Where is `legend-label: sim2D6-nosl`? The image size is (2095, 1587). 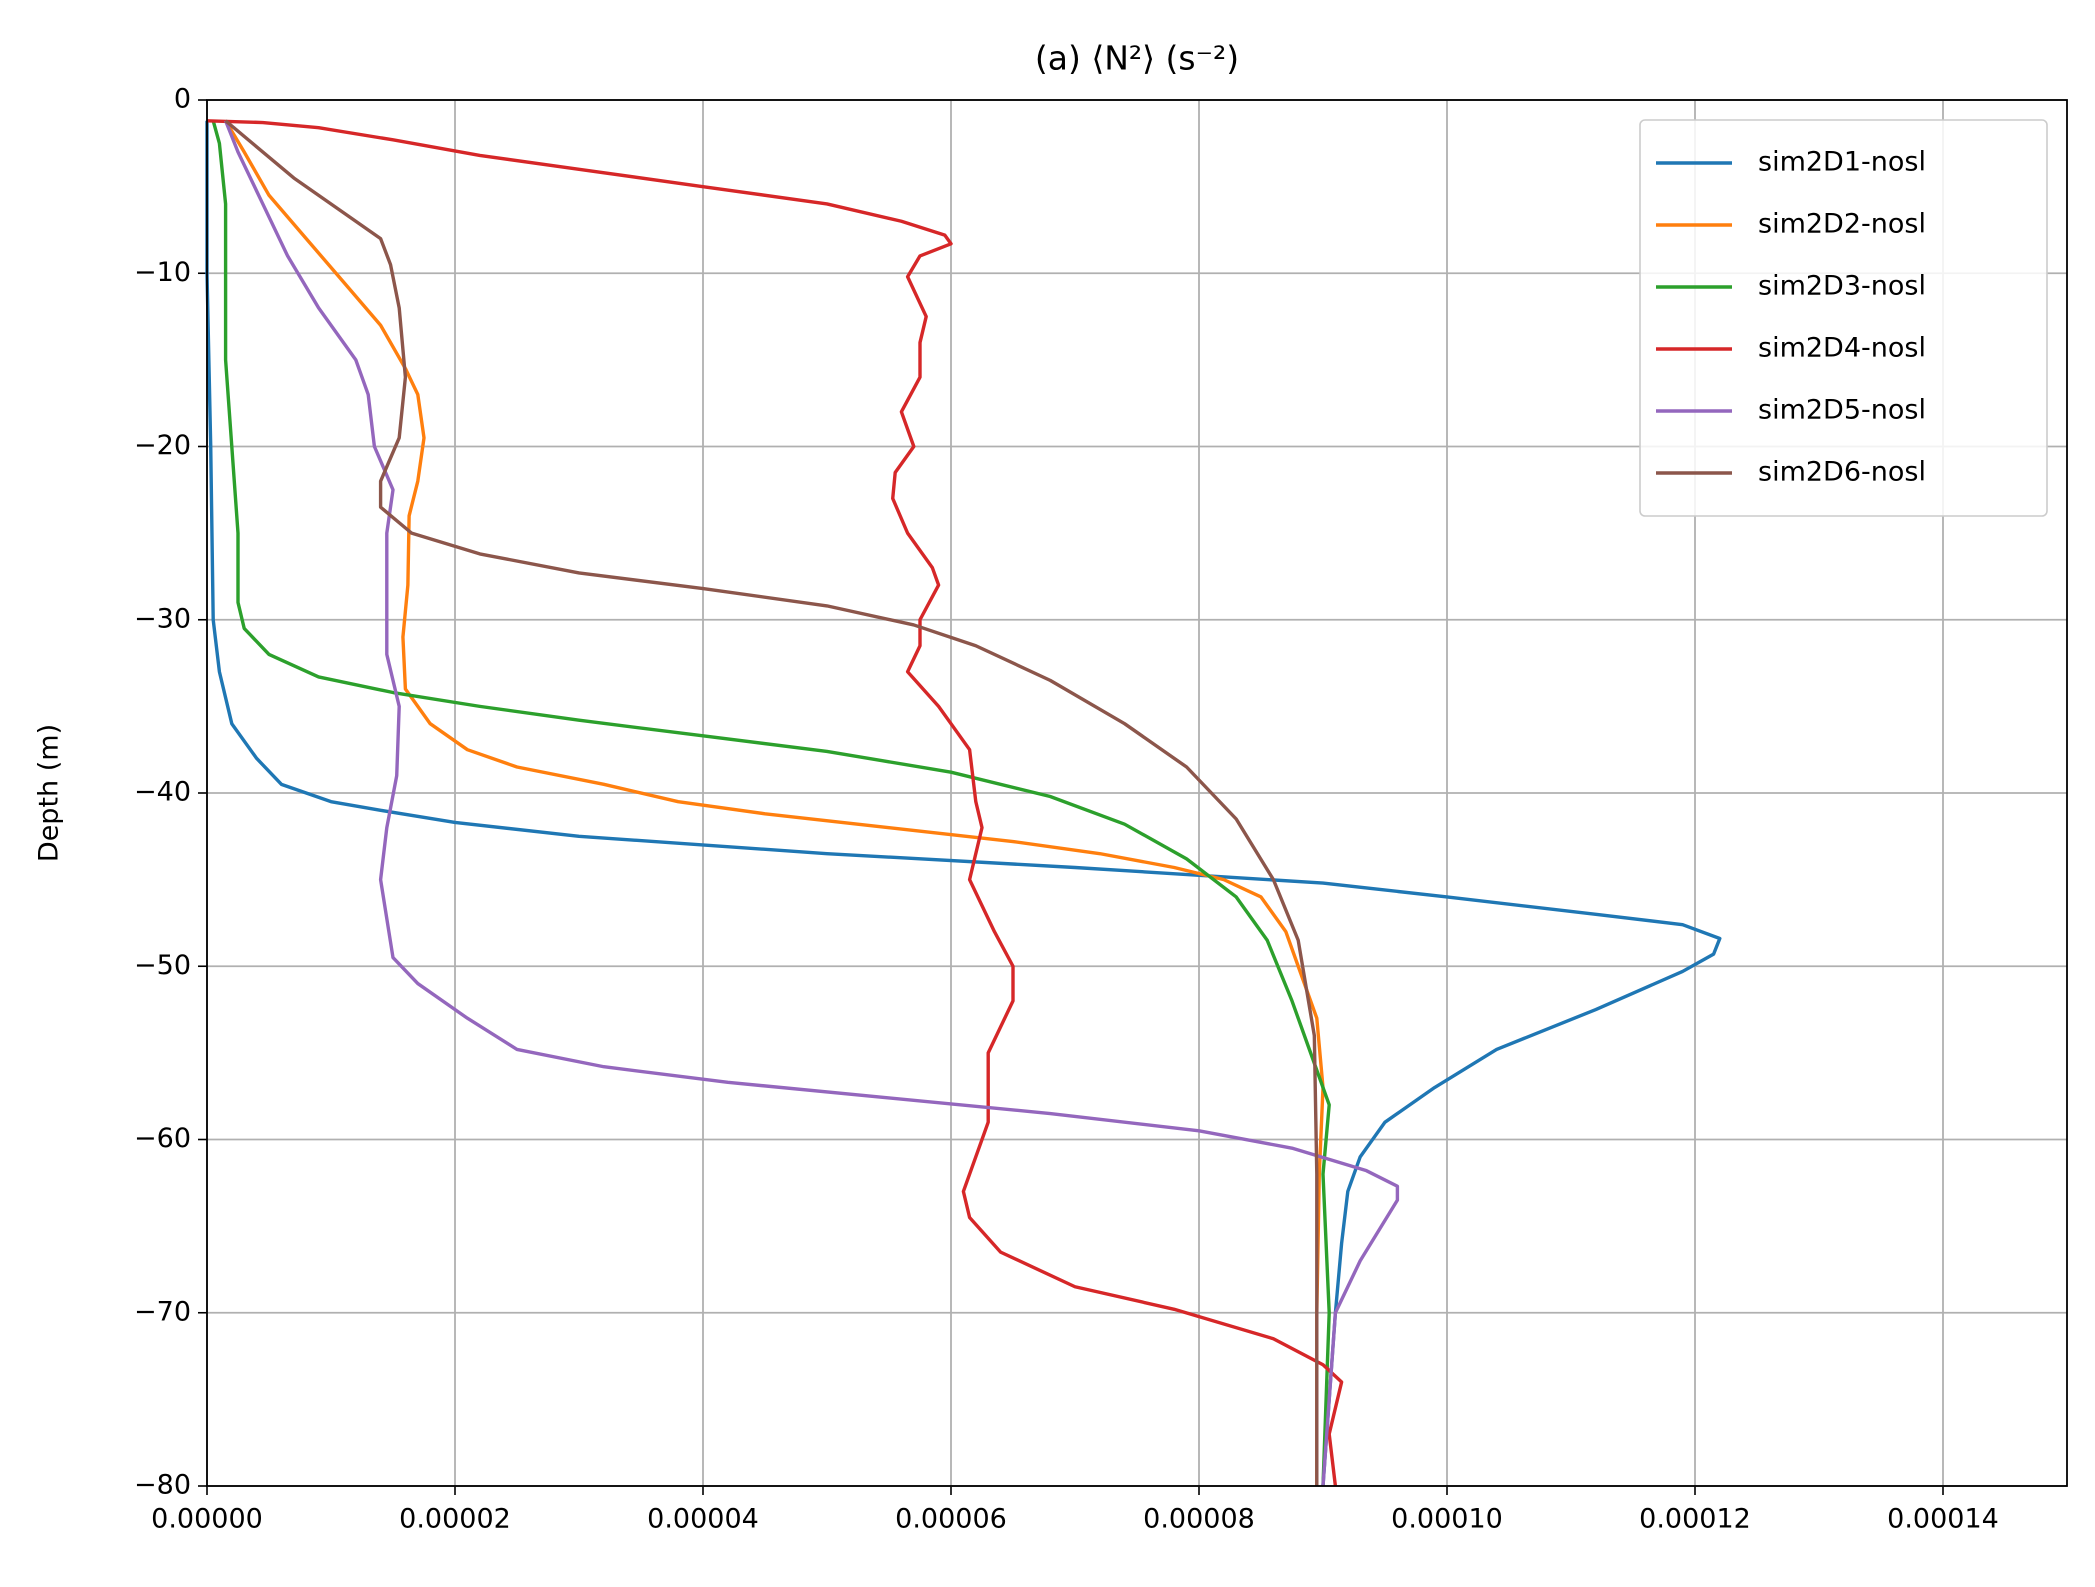
legend-label: sim2D6-nosl is located at coordinates (1842, 472).